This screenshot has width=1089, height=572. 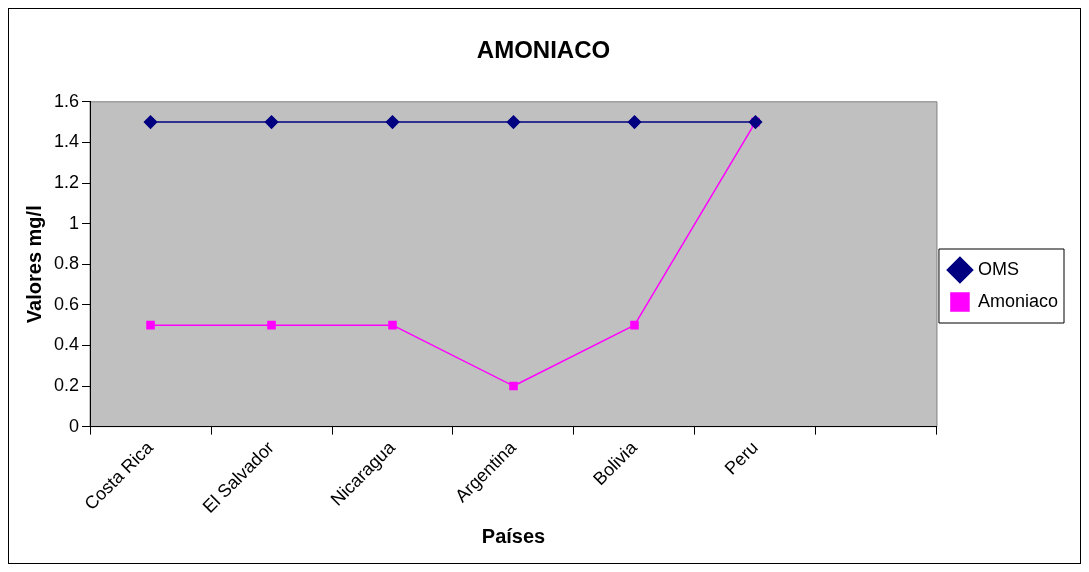 I want to click on y-tick-label: 1.4, so click(x=66, y=141).